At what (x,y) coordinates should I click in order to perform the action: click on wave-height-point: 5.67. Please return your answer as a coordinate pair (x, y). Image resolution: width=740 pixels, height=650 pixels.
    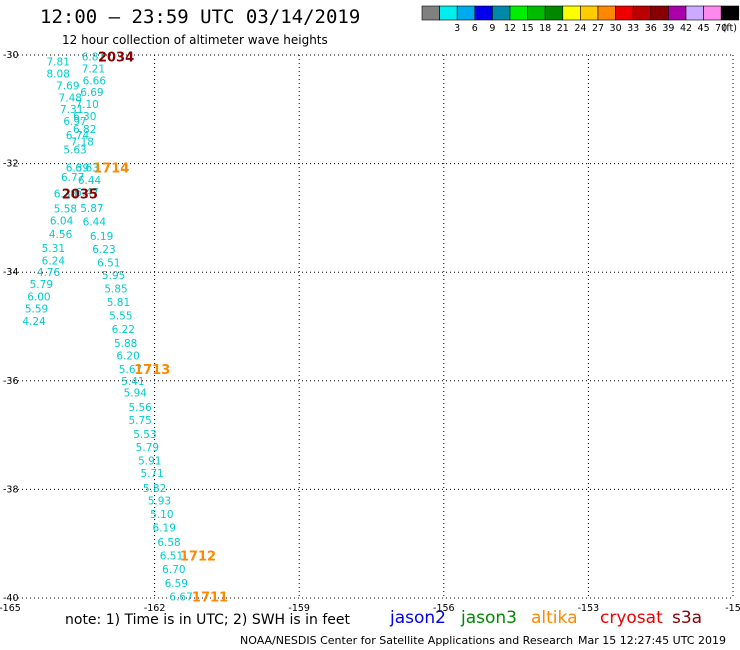
    Looking at the image, I should click on (130, 370).